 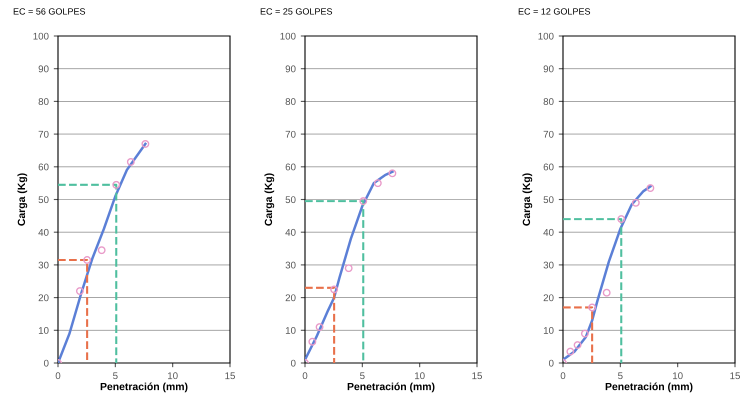 I want to click on chart-title: EC = 25 GOLPES, so click(x=296, y=11).